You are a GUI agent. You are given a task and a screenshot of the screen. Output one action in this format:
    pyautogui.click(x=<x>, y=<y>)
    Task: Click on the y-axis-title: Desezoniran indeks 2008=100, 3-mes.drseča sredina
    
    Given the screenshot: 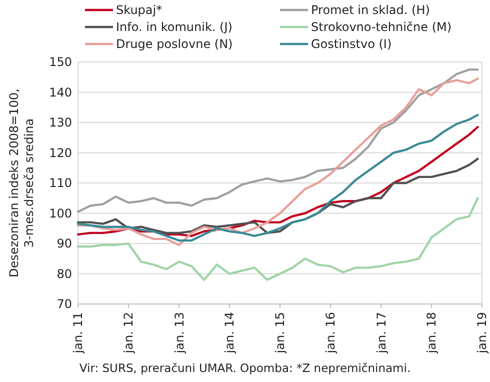 What is the action you would take?
    pyautogui.click(x=21, y=183)
    